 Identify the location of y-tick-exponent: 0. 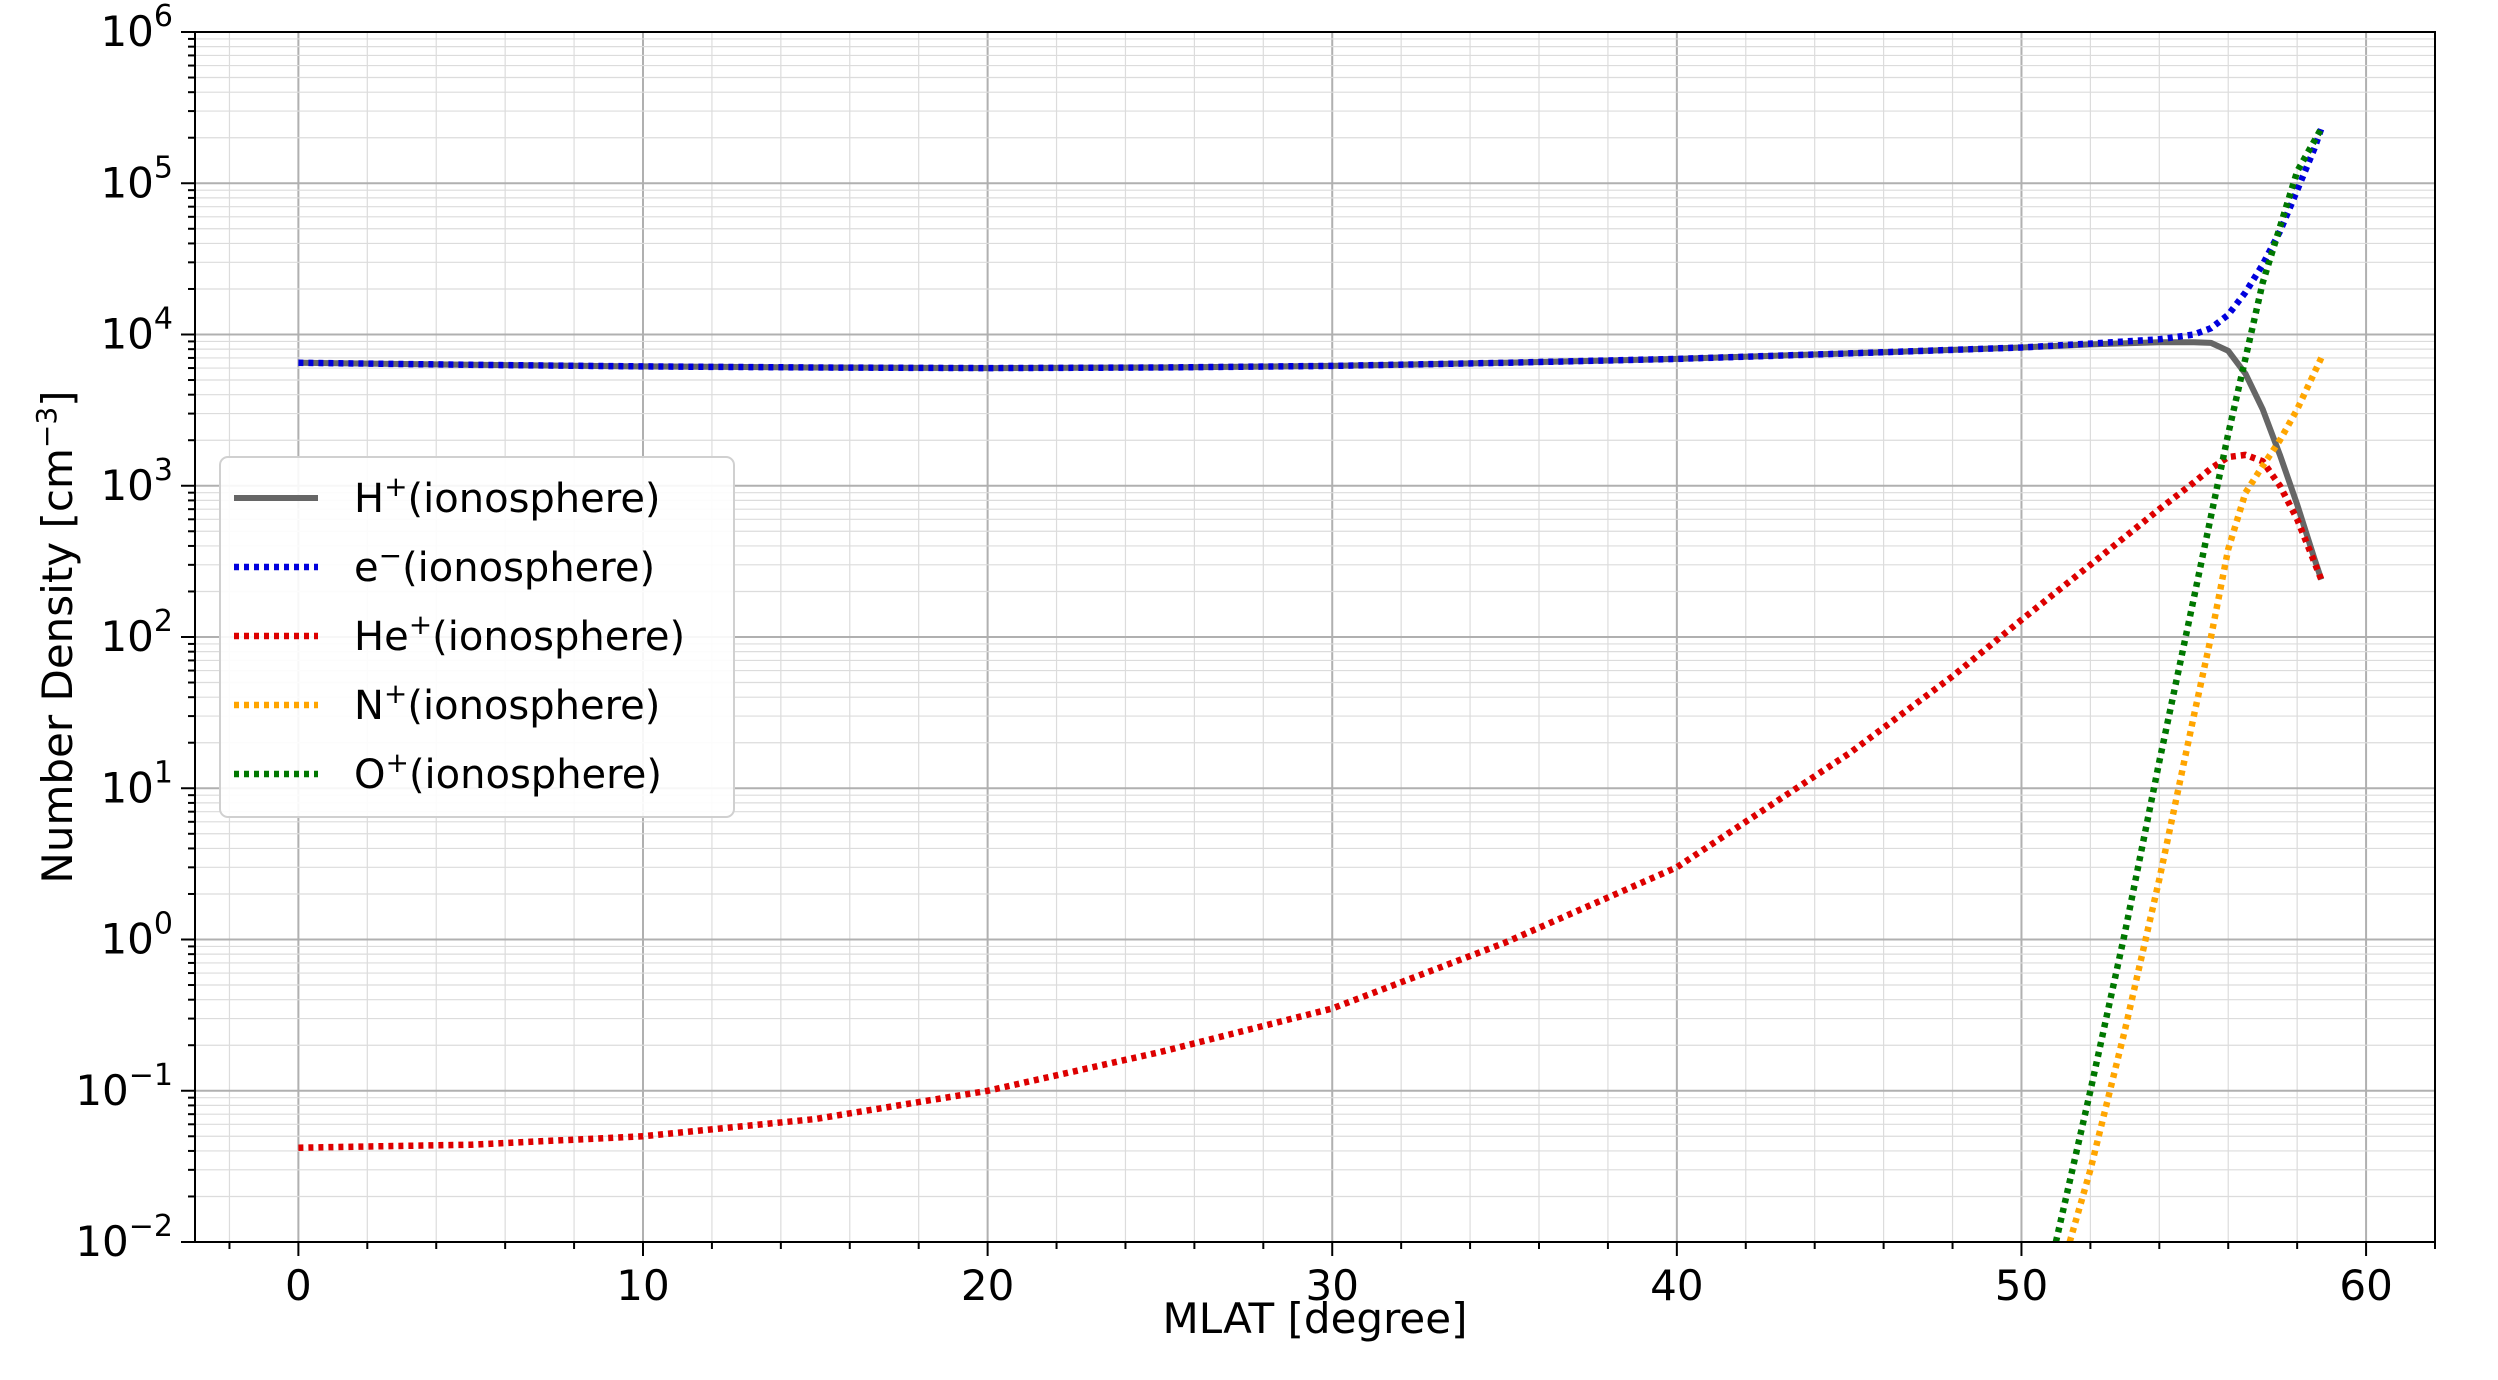
(163, 924).